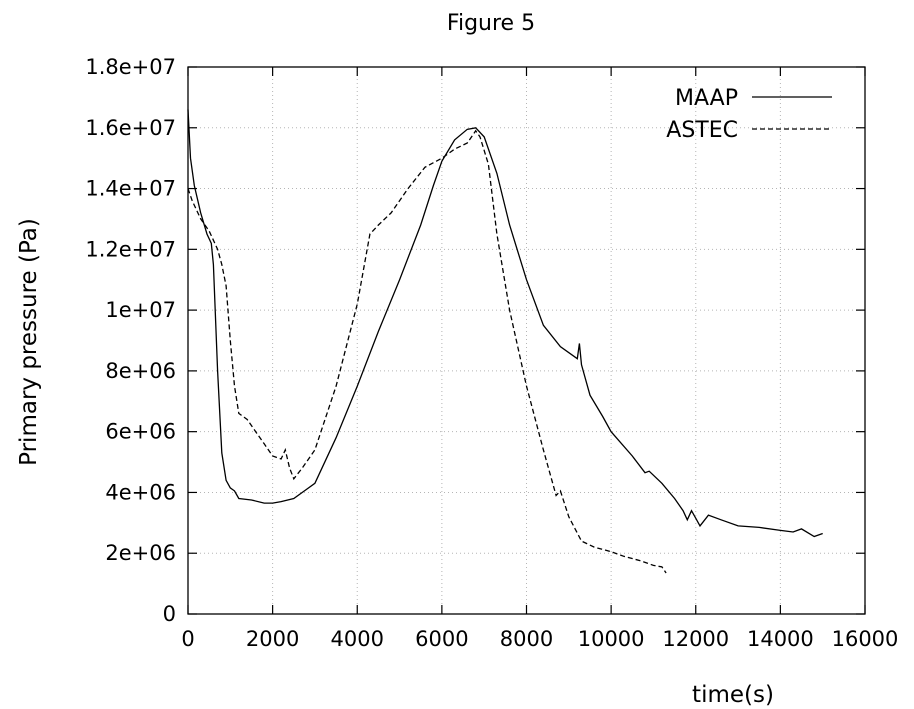 The width and height of the screenshot is (914, 709). Describe the element at coordinates (865, 639) in the screenshot. I see `x-tick-label: 16000` at that location.